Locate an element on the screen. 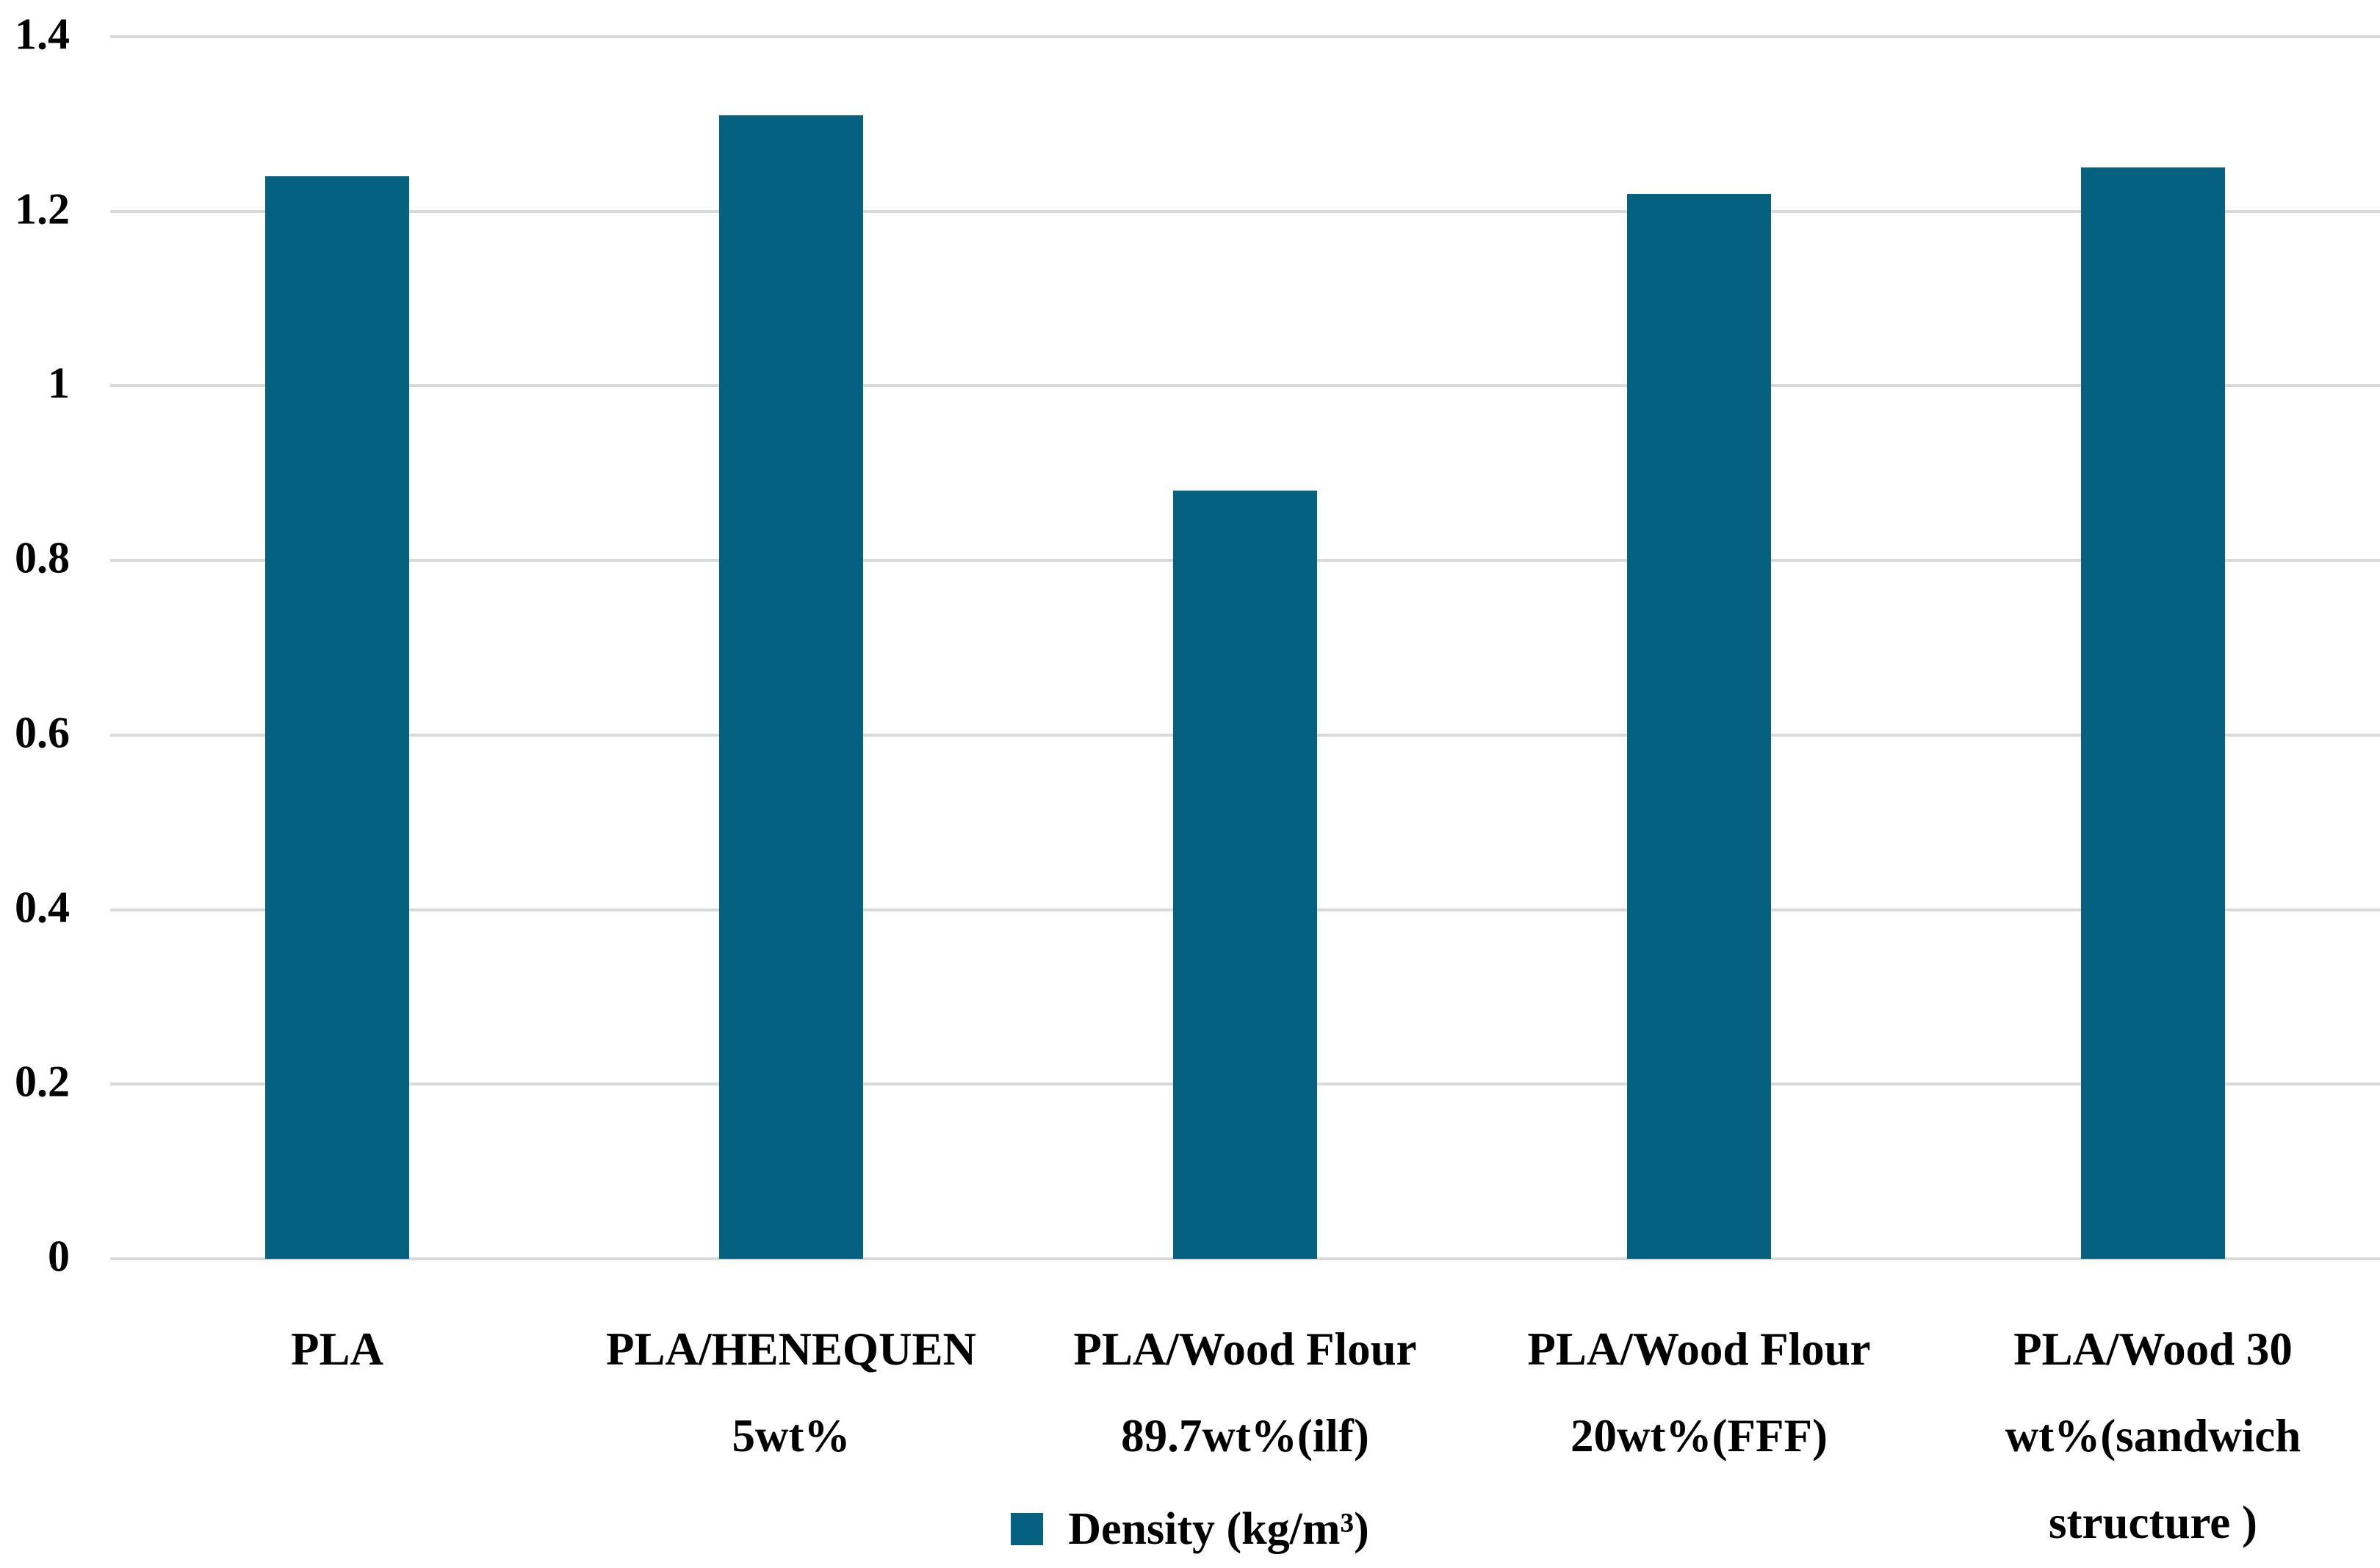  y-tick-label-1.4: 1.4 is located at coordinates (43, 34).